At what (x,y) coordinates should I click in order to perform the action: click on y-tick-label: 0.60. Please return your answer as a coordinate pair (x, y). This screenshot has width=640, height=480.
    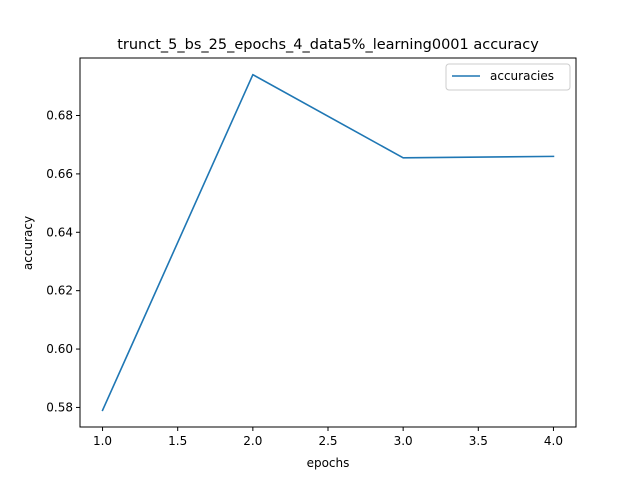
    Looking at the image, I should click on (59, 349).